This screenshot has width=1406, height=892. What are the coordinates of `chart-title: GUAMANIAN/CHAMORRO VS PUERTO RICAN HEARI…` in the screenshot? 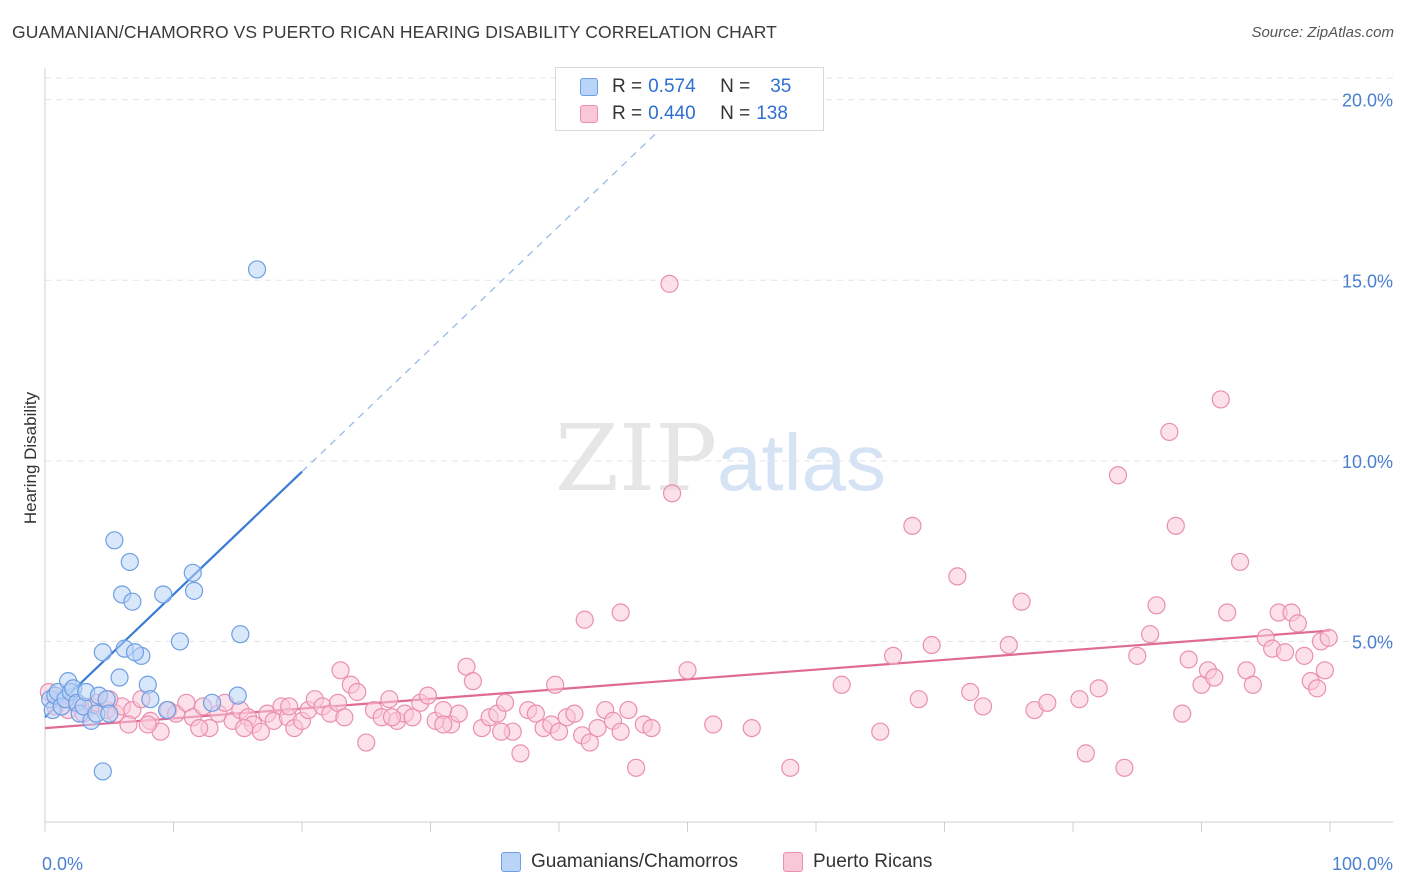 It's located at (394, 32).